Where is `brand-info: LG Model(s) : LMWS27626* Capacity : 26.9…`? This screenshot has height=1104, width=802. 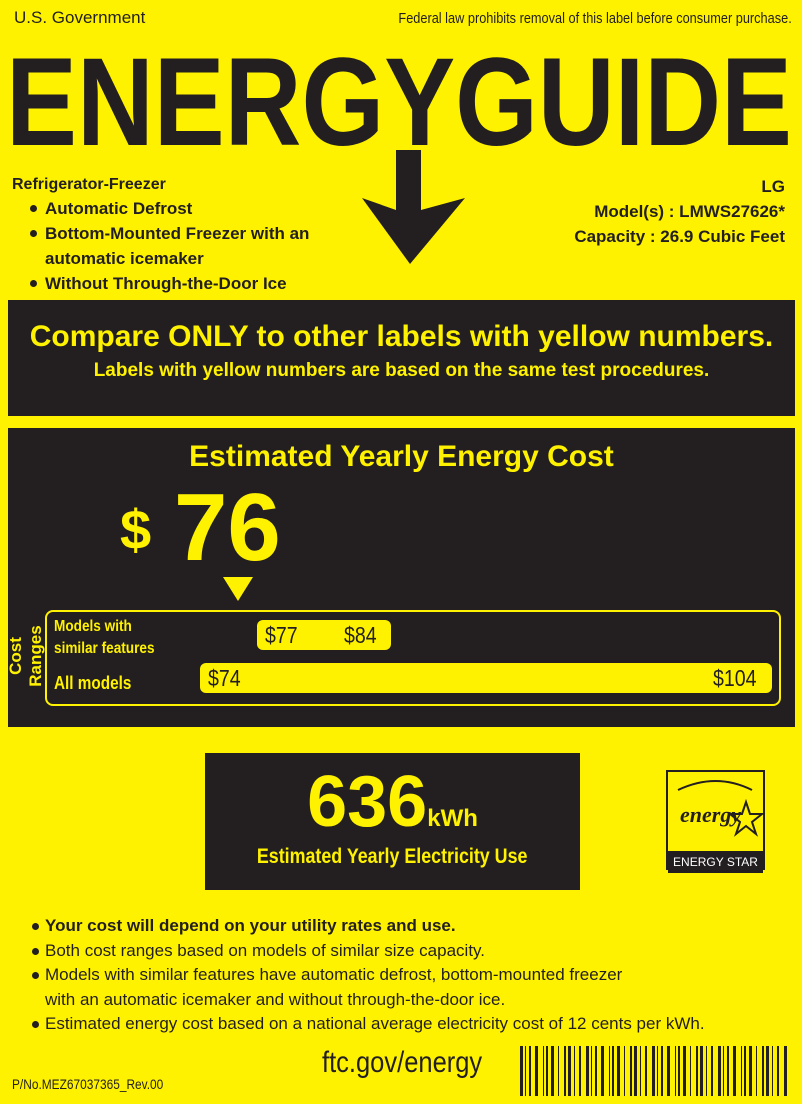
brand-info: LG Model(s) : LMWS27626* Capacity : 26.9… is located at coordinates (679, 211).